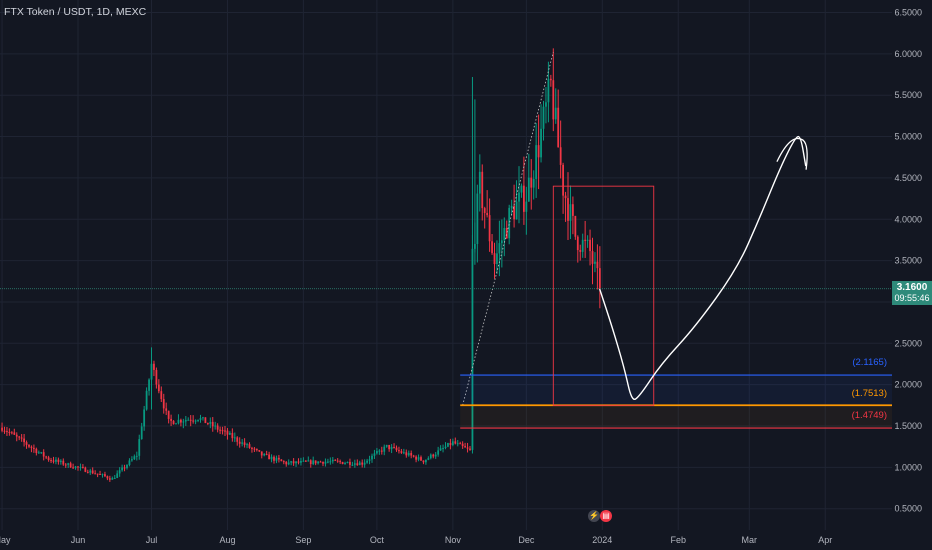 This screenshot has height=550, width=932. What do you see at coordinates (908, 343) in the screenshot?
I see `y-tick-label: 2.5000` at bounding box center [908, 343].